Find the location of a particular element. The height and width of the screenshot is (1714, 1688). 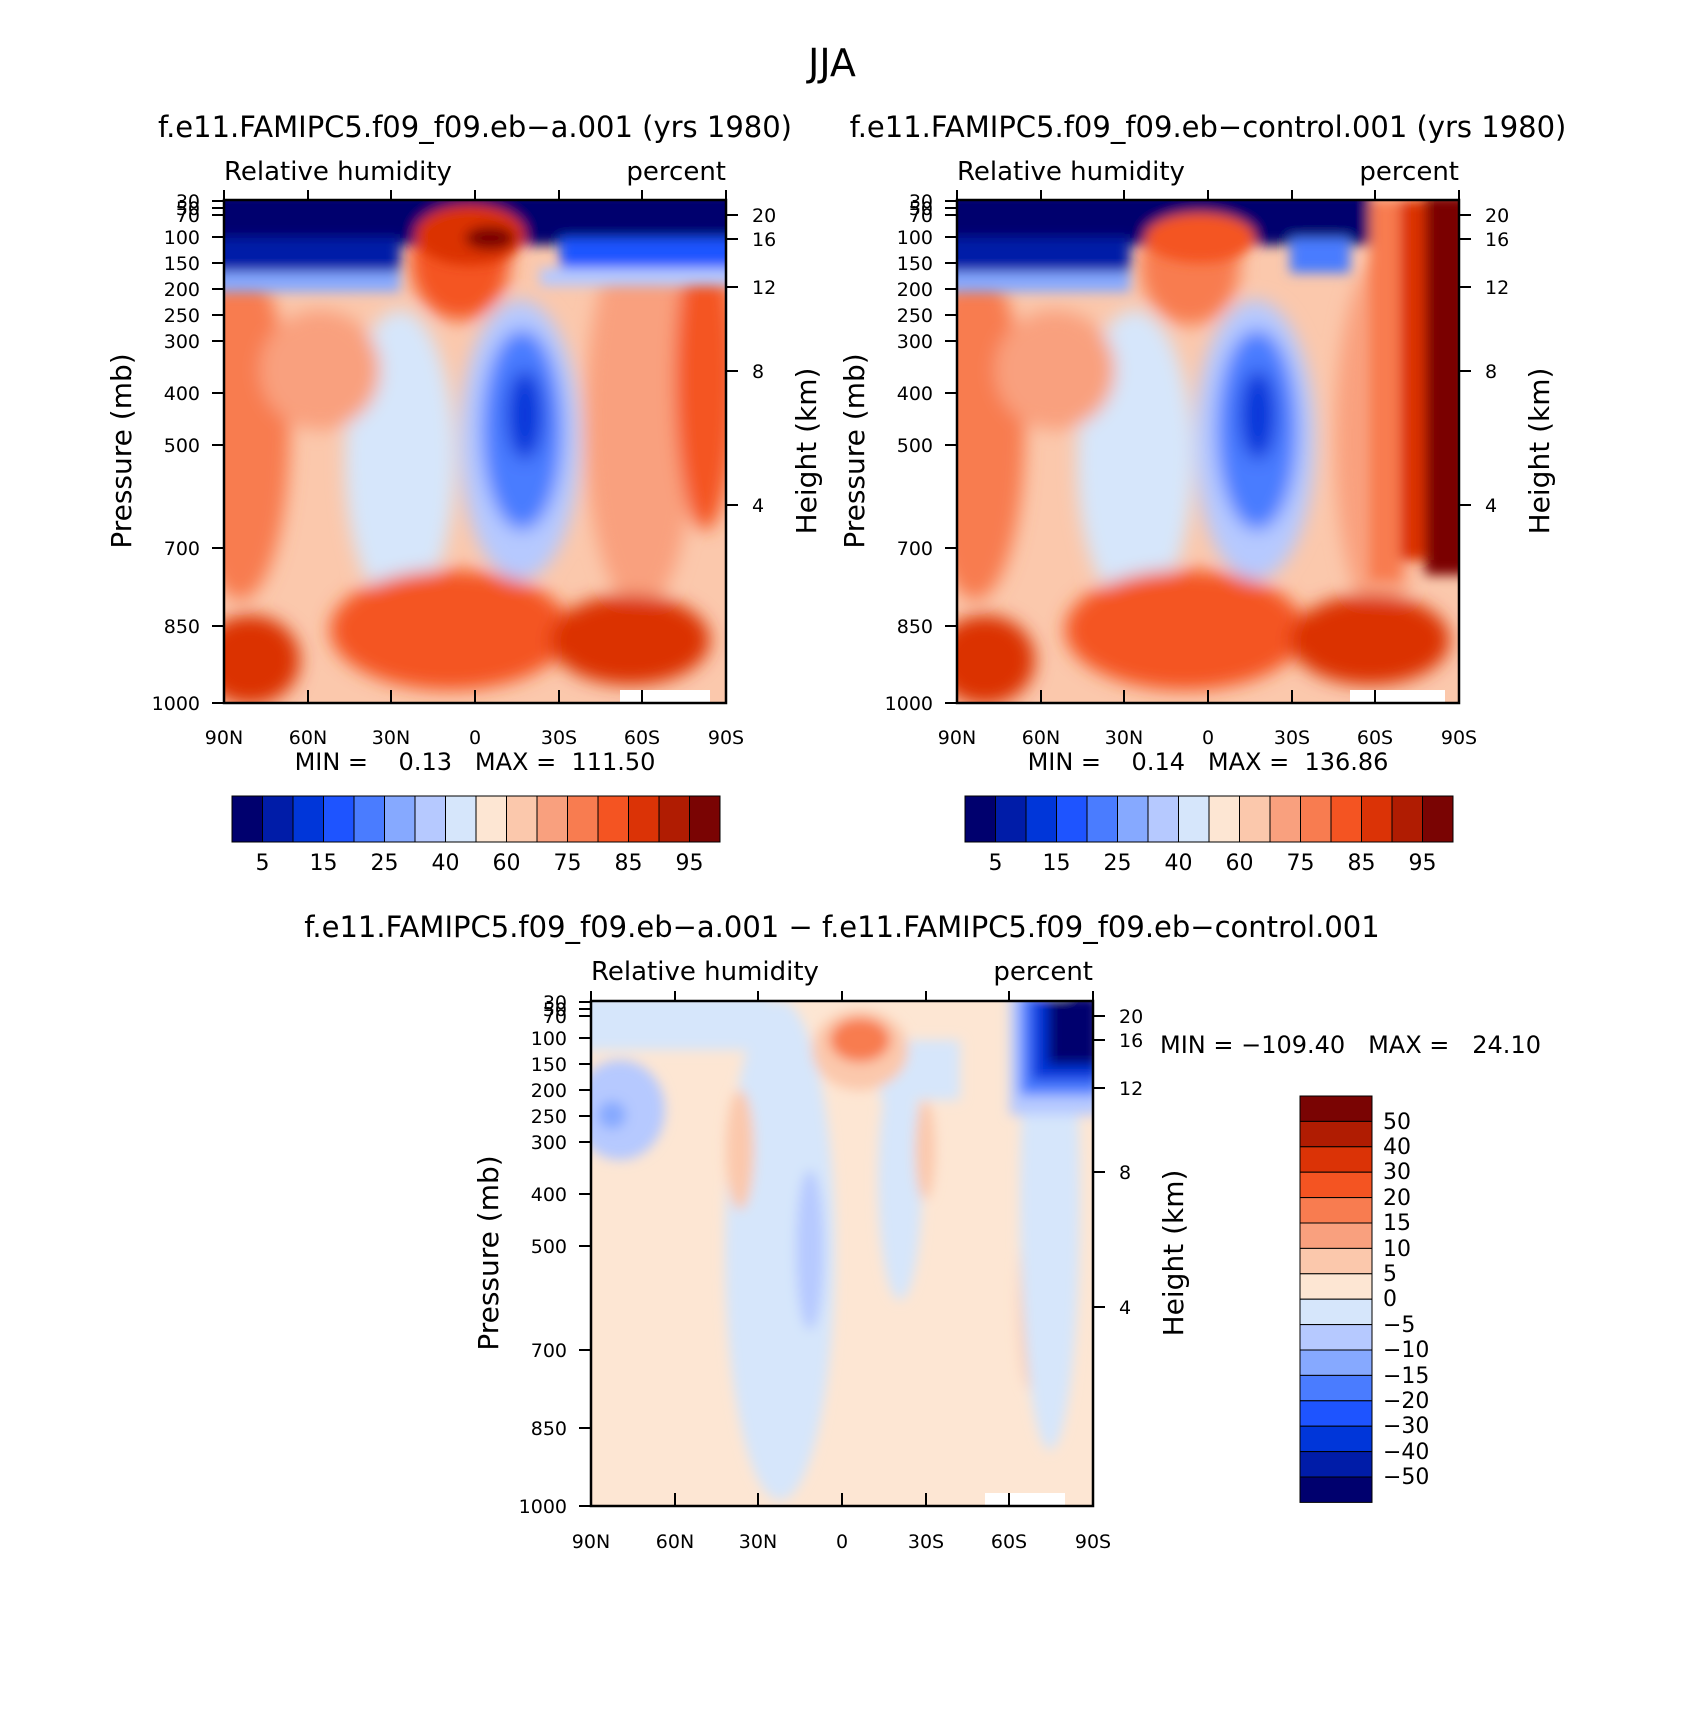

panel-1-x-tick-label: 90N is located at coordinates (224, 738).